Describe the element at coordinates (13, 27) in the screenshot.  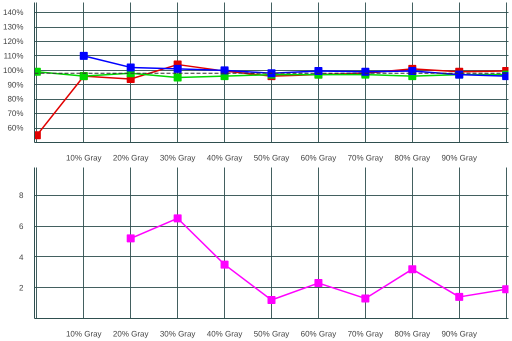
I see `y-tick-label: 130%` at that location.